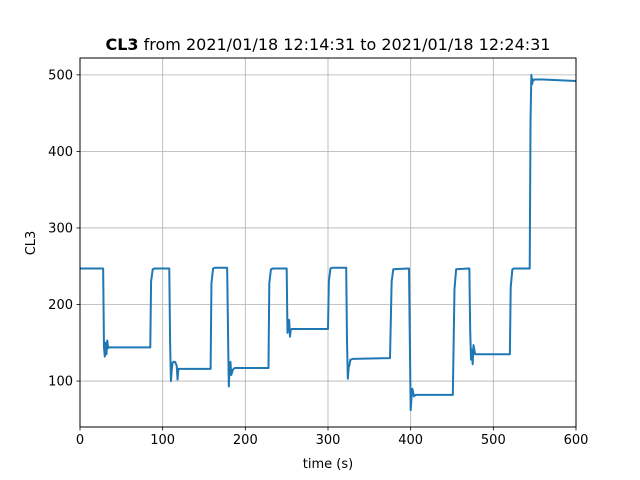 This screenshot has height=480, width=640. Describe the element at coordinates (121, 44) in the screenshot. I see `chart-title-bold: CL3` at that location.